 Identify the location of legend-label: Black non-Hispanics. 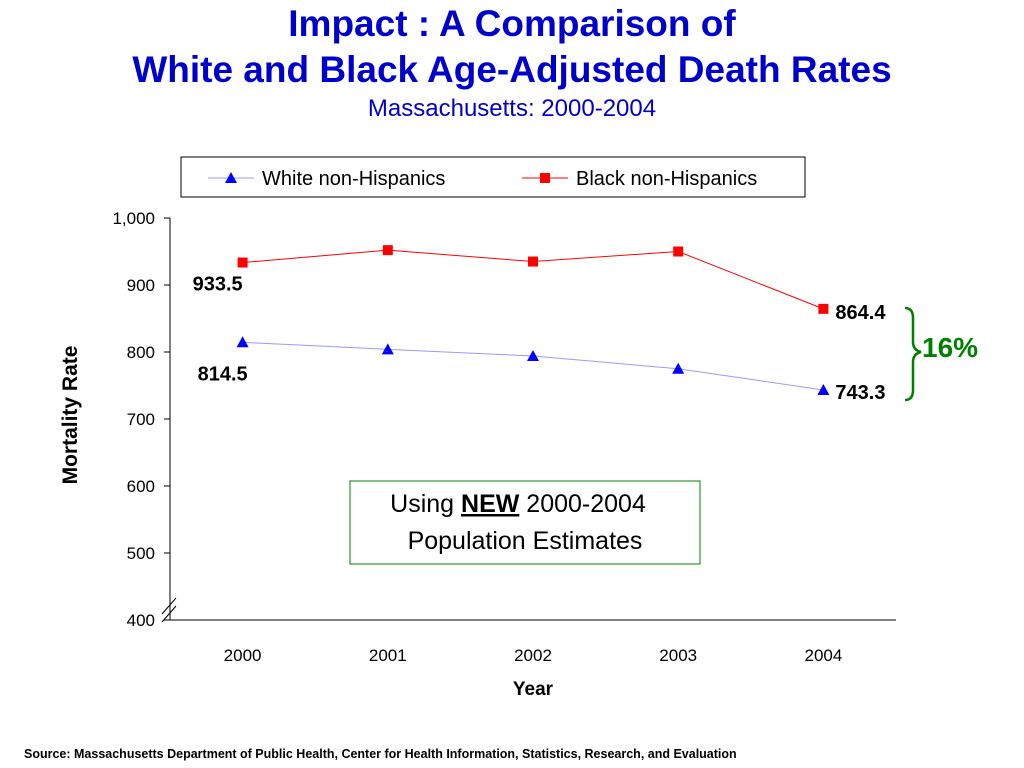
(666, 179).